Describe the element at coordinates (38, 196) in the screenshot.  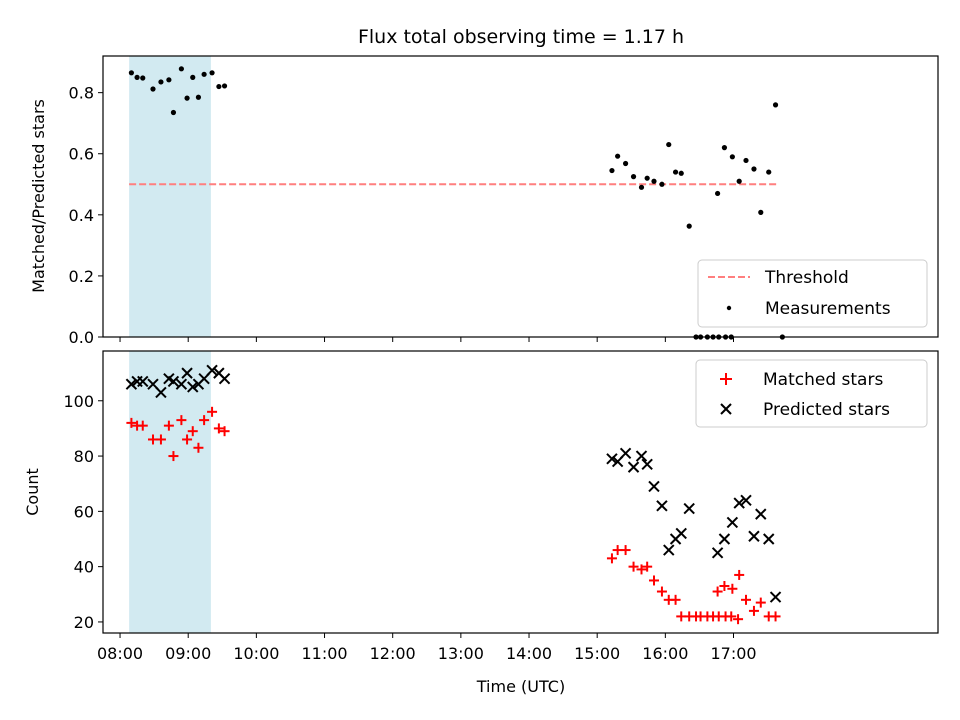
I see `top-y-axis-label: Matched/Predicted stars` at that location.